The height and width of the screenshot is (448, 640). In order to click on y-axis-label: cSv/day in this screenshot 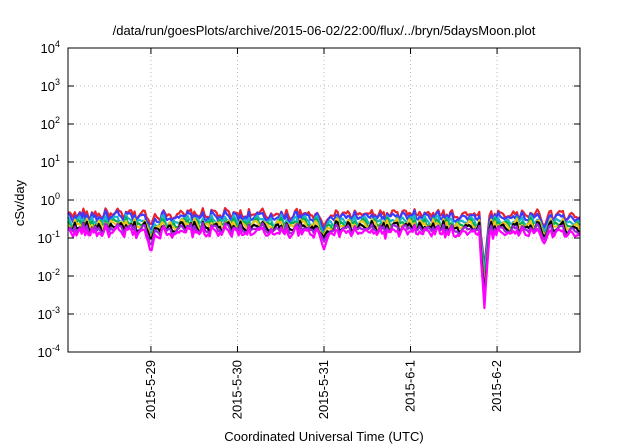, I will do `click(19, 202)`.